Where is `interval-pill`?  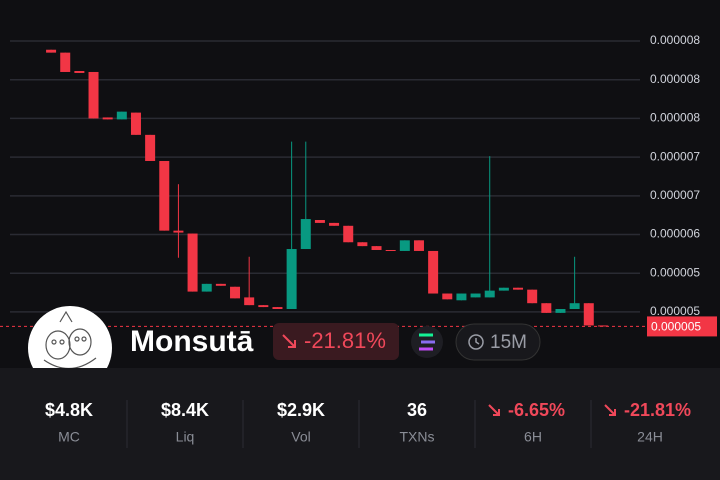 interval-pill is located at coordinates (498, 342).